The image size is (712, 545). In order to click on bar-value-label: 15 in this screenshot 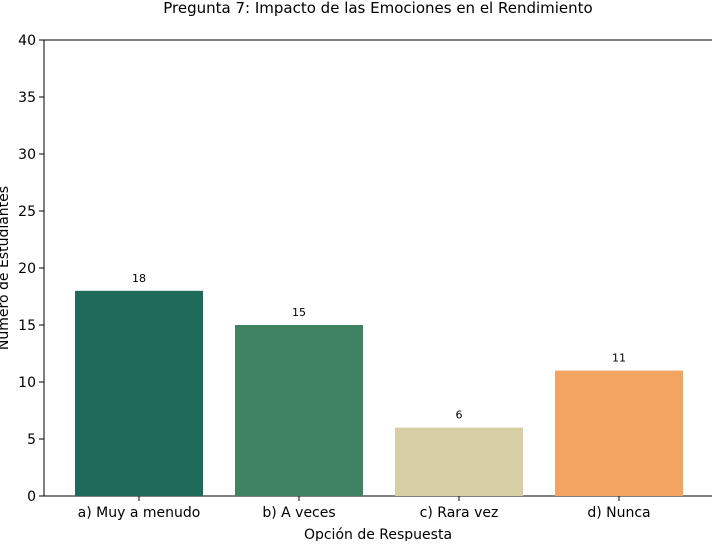, I will do `click(299, 312)`.